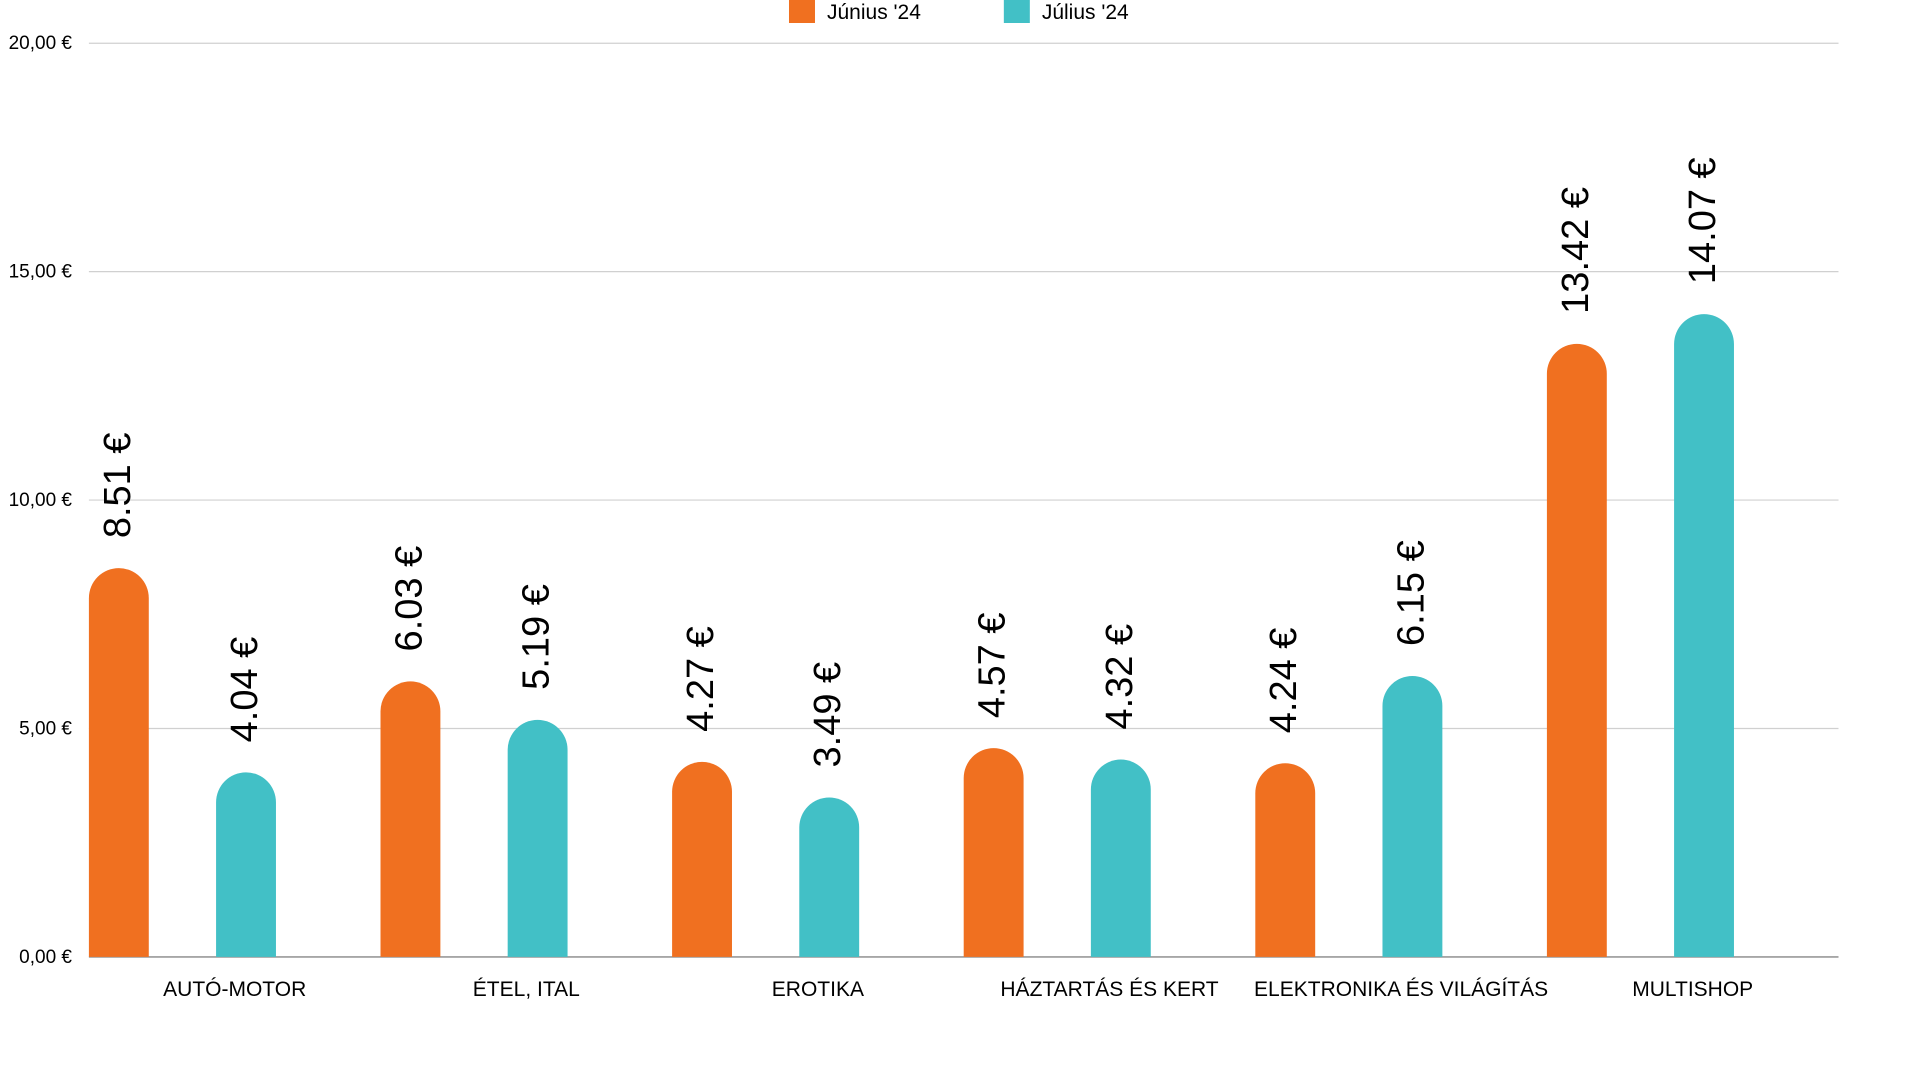  What do you see at coordinates (537, 637) in the screenshot?
I see `bar-value-label: 5.19 €` at bounding box center [537, 637].